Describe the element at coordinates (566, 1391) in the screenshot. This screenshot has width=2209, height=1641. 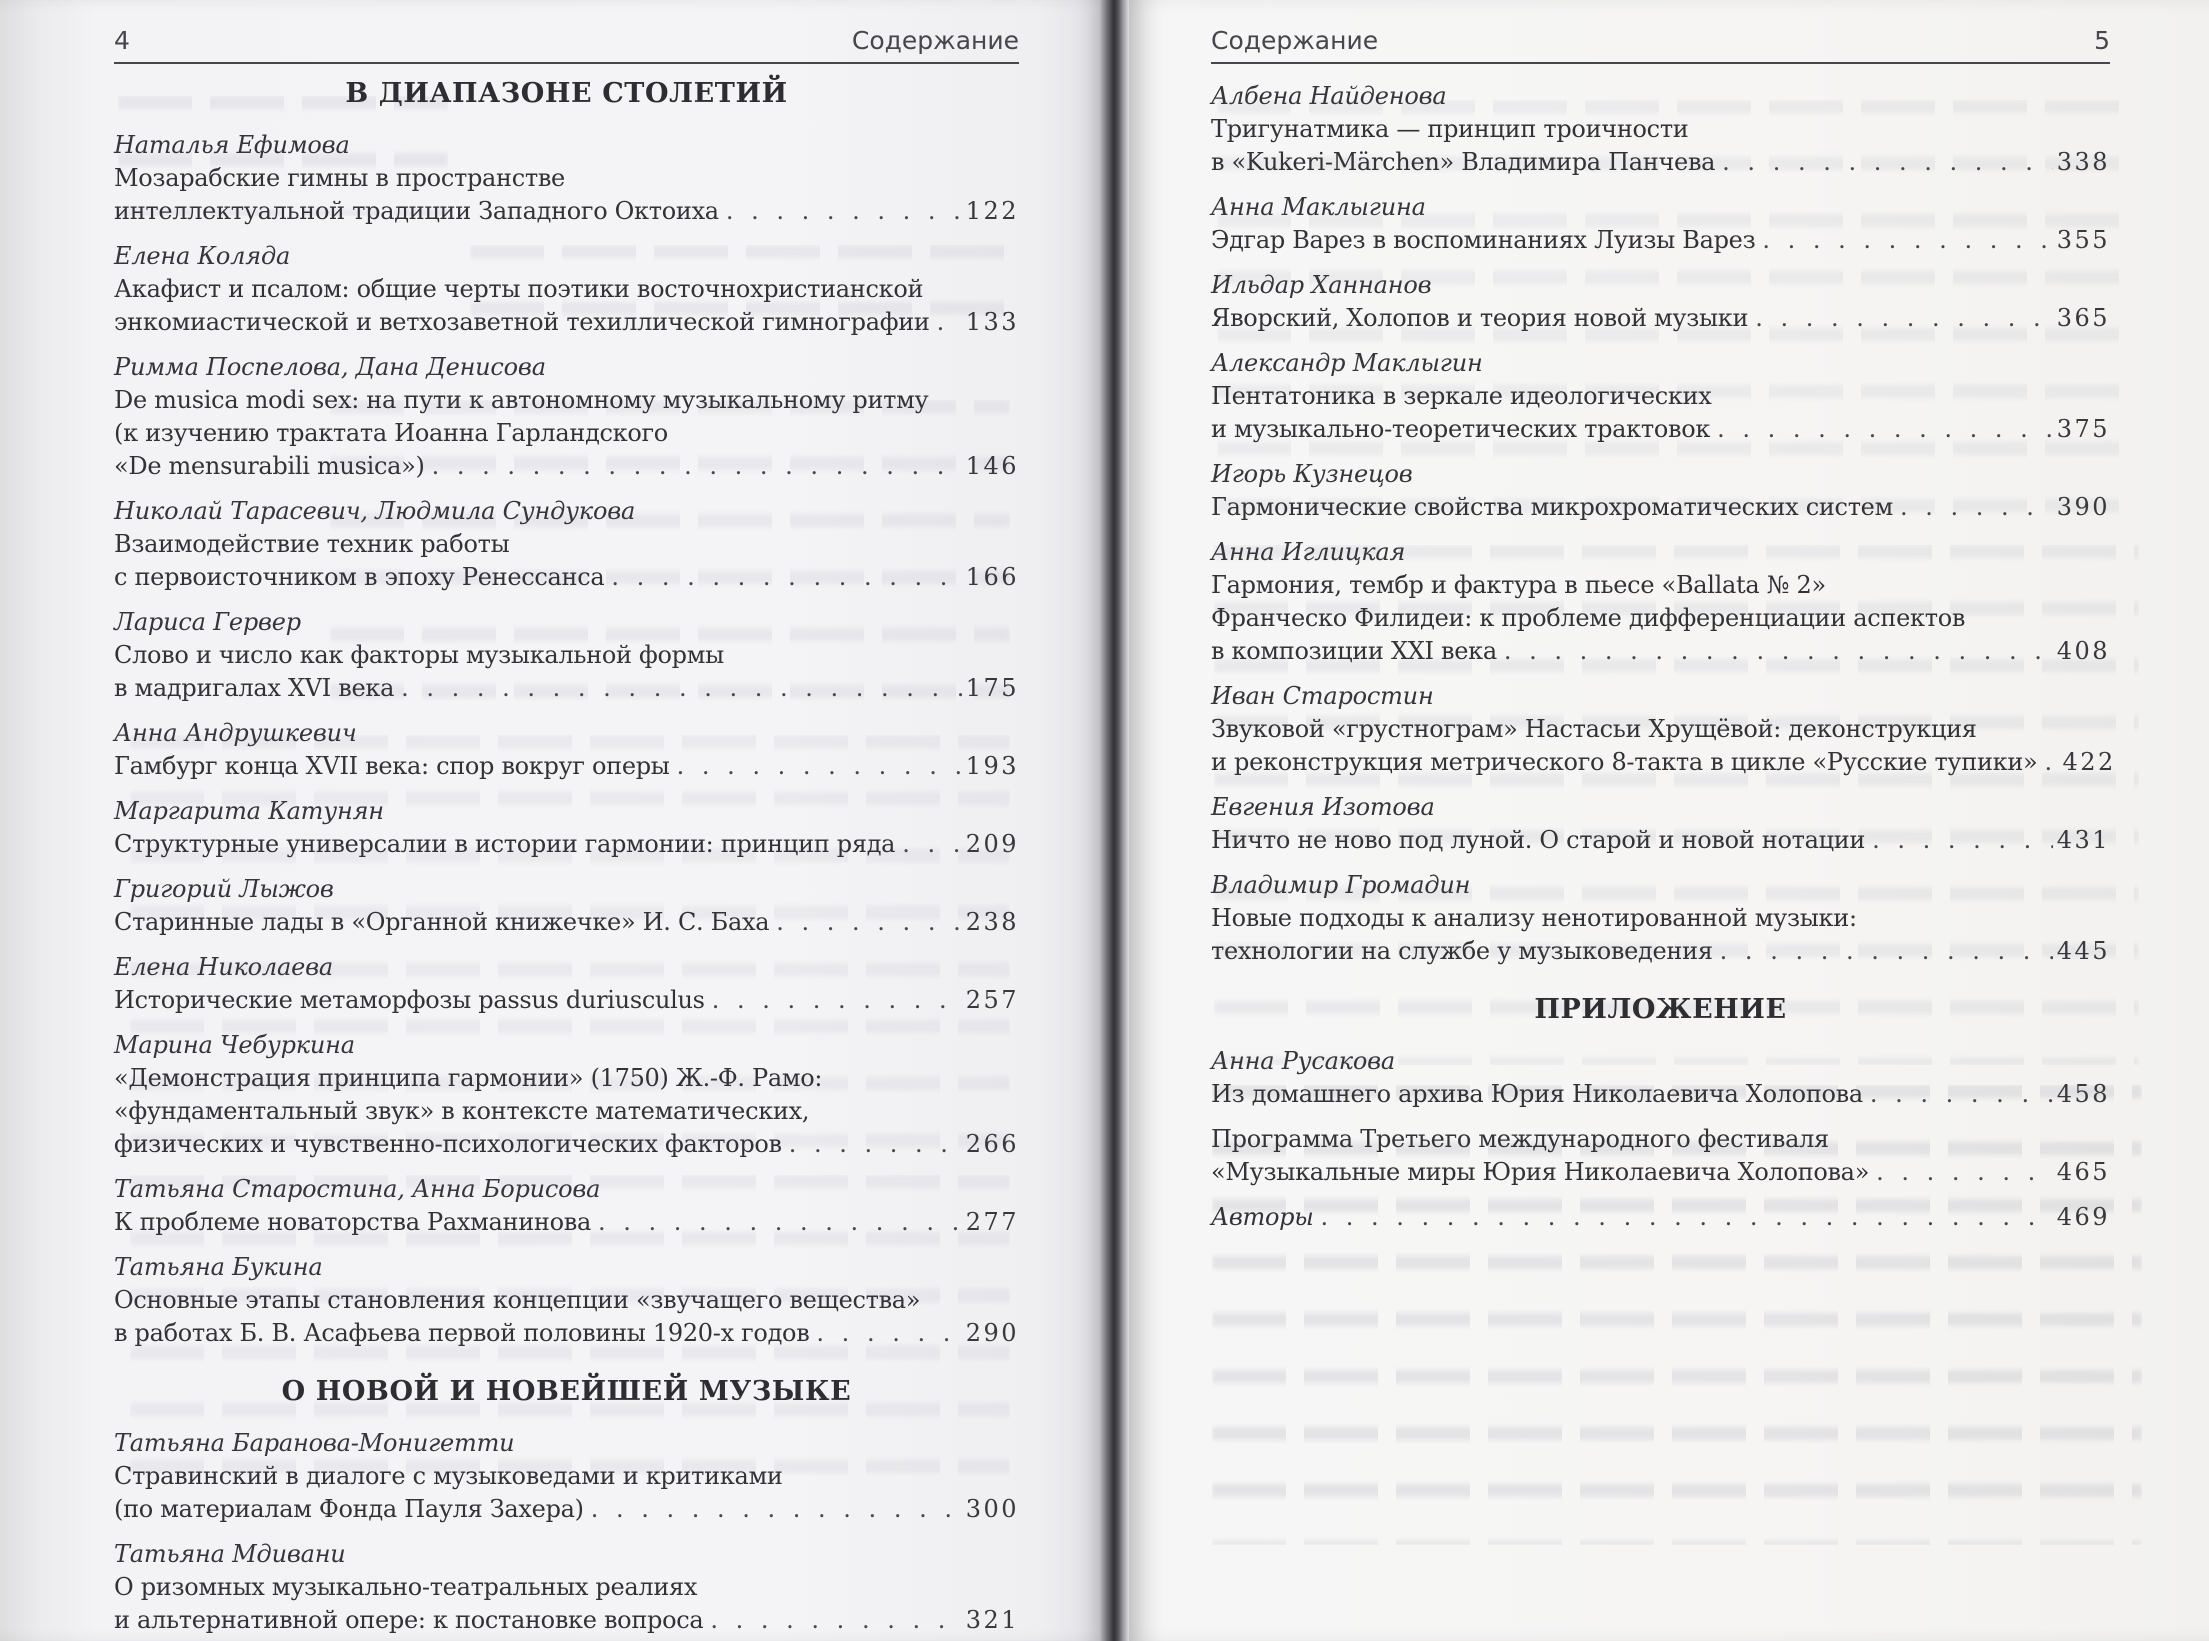
I see `section-heading: О НОВОЙ И НОВЕЙШЕЙ МУЗЫКЕ` at that location.